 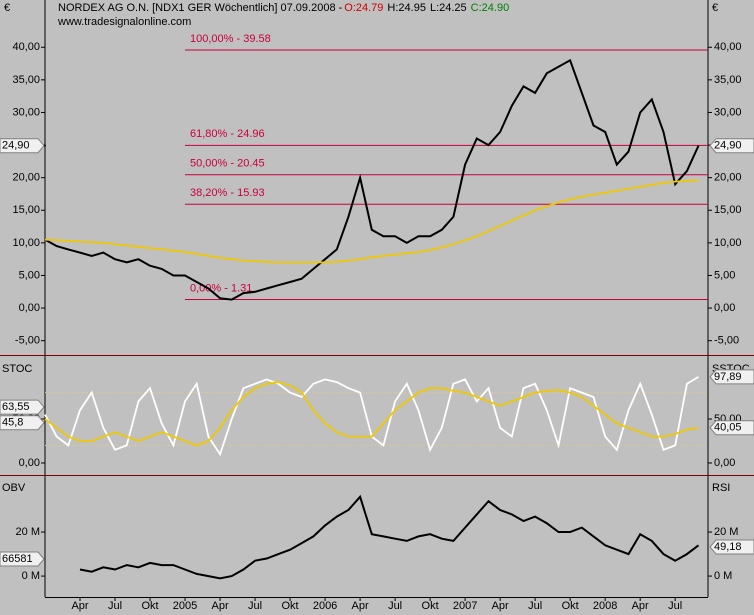 What do you see at coordinates (227, 164) in the screenshot?
I see `fib-label: 50,00% - 20.45` at bounding box center [227, 164].